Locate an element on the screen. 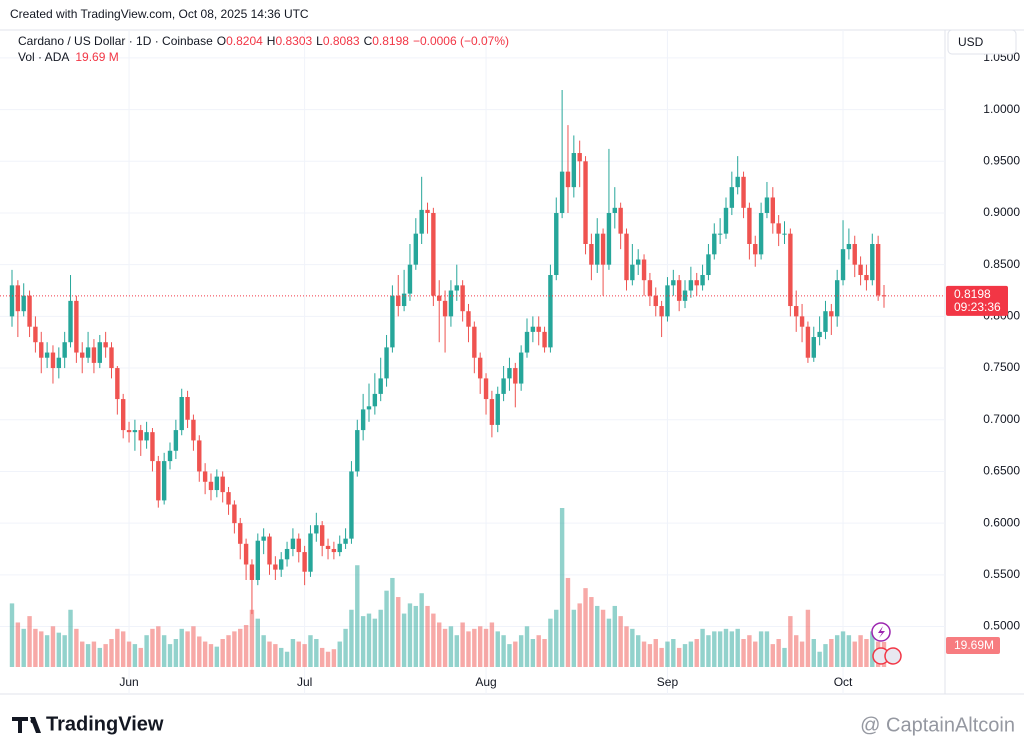 The image size is (1024, 754). y-tick-label: 1.0000 is located at coordinates (1001, 109).